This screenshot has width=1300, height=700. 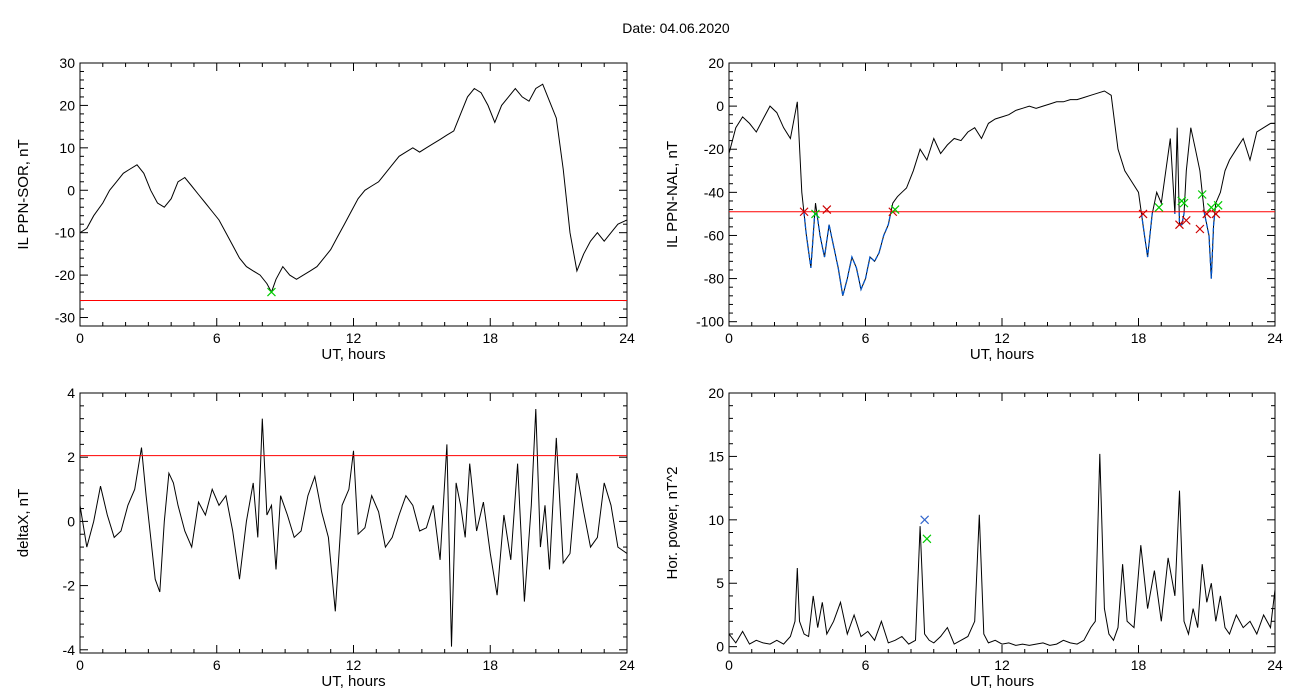 What do you see at coordinates (672, 523) in the screenshot?
I see `y-axis-label: Hor. power, nT^2` at bounding box center [672, 523].